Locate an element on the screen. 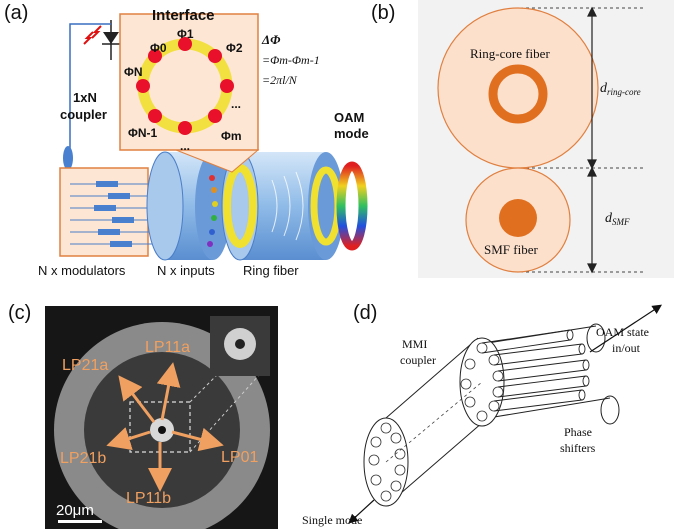  coupler-icon is located at coordinates (68, 158).